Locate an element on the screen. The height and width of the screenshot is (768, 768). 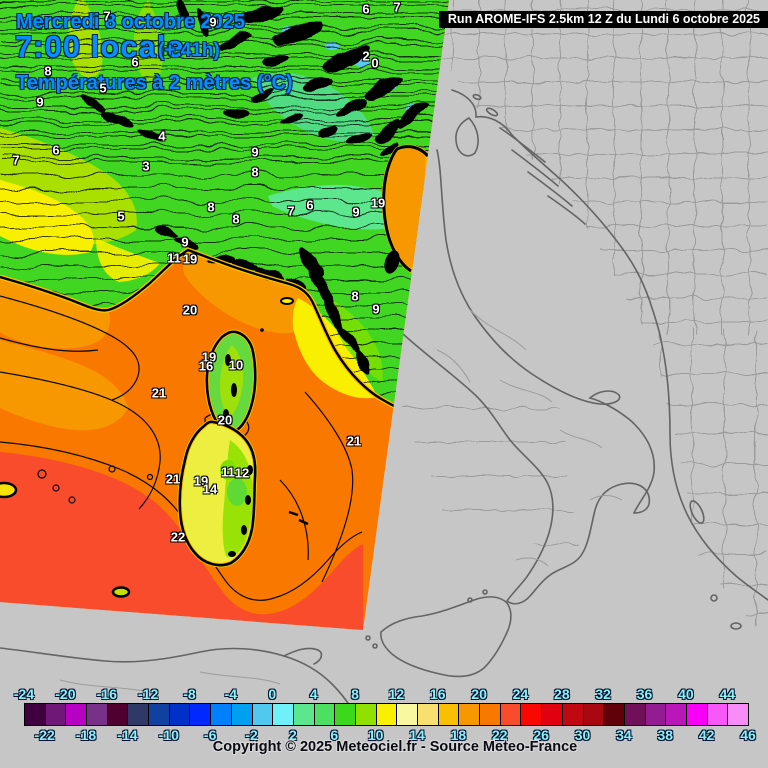
scale-tick-label: -14 is located at coordinates (127, 735).